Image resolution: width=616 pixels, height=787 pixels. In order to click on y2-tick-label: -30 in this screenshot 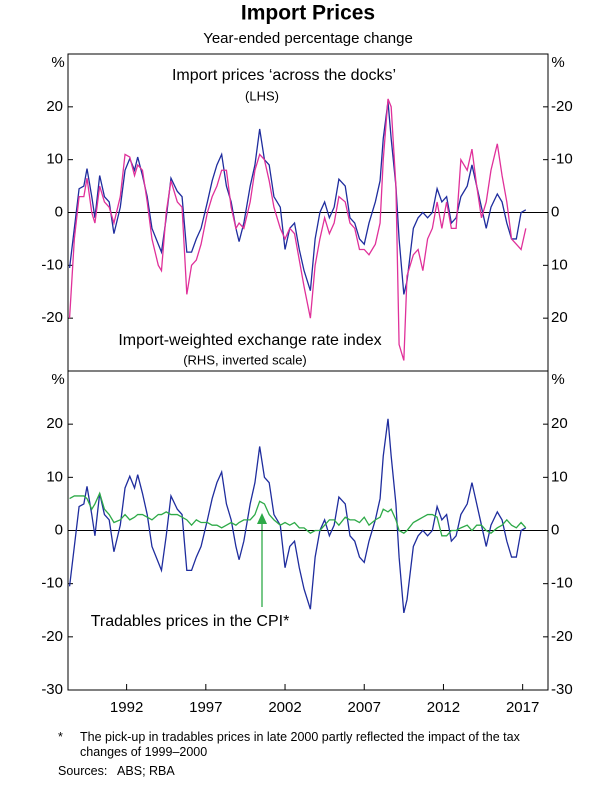, I will do `click(562, 689)`.